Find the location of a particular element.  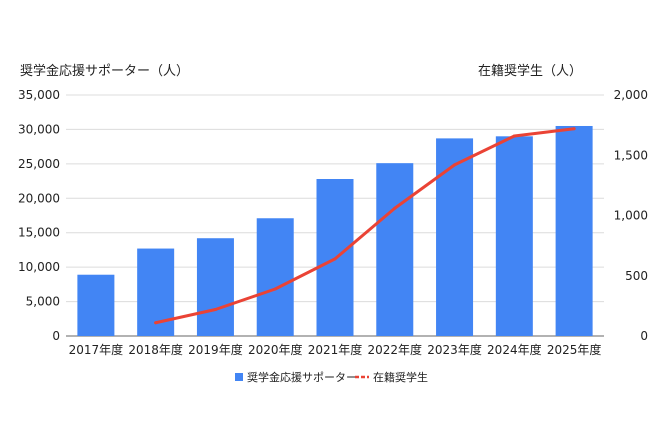

left-tick-label: 35,000 is located at coordinates (39, 95).